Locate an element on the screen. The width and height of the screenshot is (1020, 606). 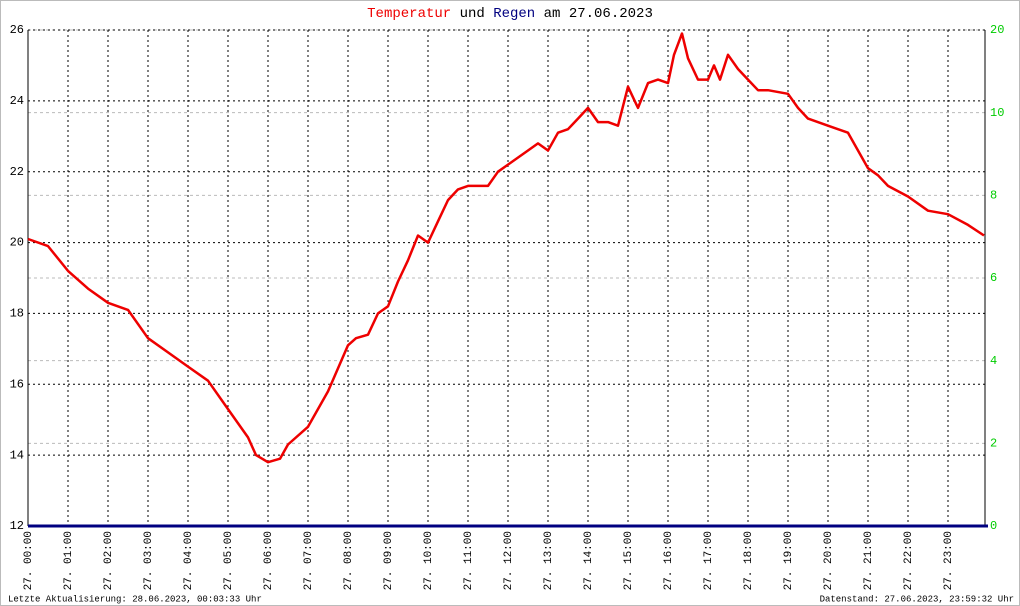
y-tick-label: 24 is located at coordinates (17, 101).